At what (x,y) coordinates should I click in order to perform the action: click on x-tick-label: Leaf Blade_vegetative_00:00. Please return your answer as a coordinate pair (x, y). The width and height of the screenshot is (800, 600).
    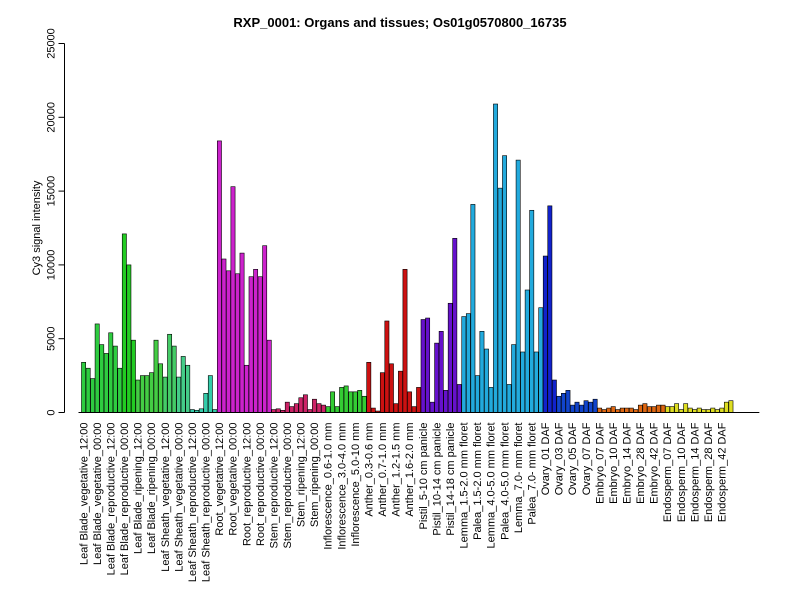
    Looking at the image, I should click on (98, 494).